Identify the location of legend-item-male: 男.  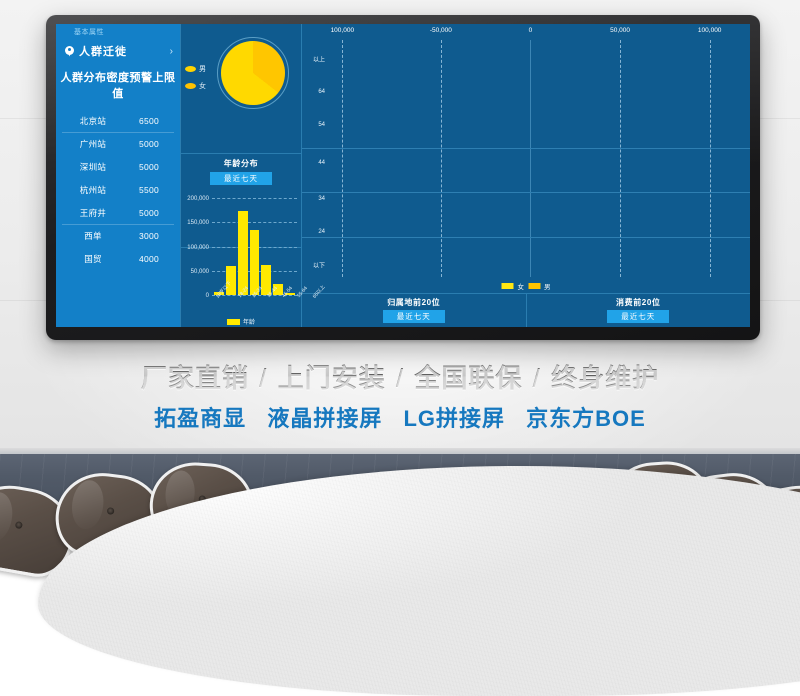
(195, 69).